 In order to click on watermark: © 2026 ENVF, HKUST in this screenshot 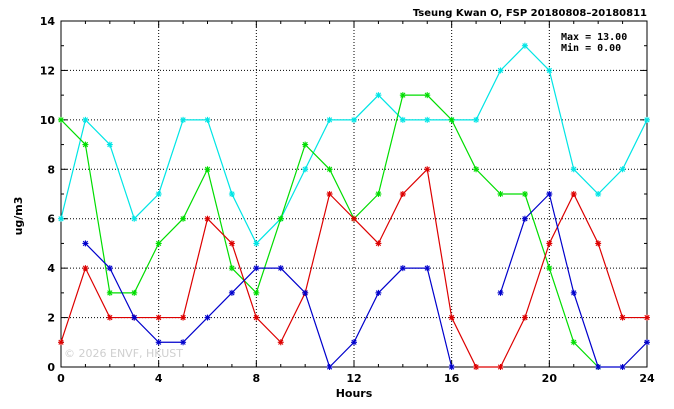, I will do `click(123, 353)`.